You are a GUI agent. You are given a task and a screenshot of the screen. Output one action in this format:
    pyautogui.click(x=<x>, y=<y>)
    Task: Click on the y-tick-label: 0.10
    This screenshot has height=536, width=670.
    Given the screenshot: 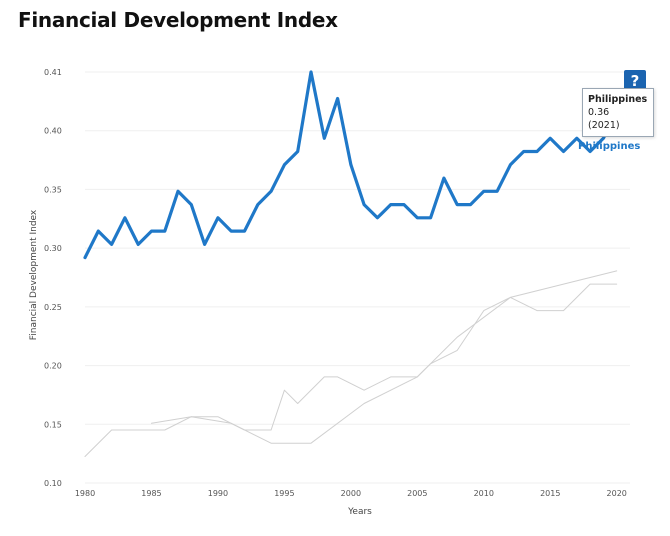 What is the action you would take?
    pyautogui.click(x=53, y=483)
    